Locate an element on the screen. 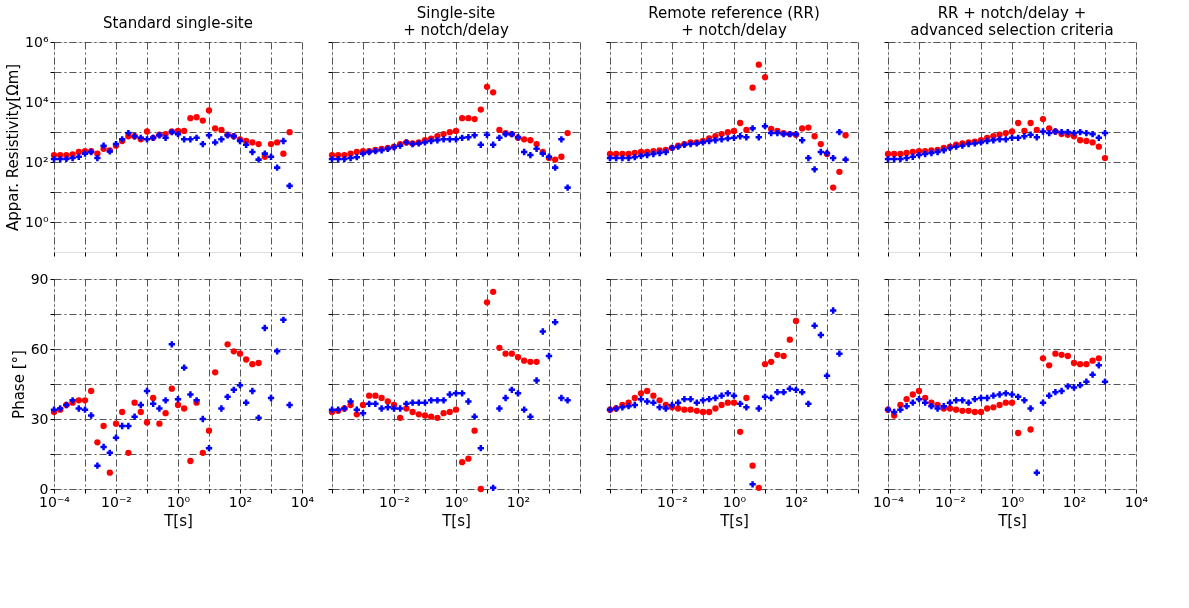  chart-title: Remote reference (RR) + notch/delay is located at coordinates (734, 21).